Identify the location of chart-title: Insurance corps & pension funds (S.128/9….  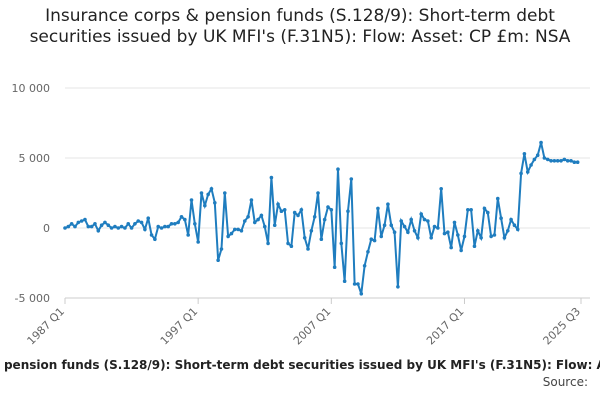
(300, 26).